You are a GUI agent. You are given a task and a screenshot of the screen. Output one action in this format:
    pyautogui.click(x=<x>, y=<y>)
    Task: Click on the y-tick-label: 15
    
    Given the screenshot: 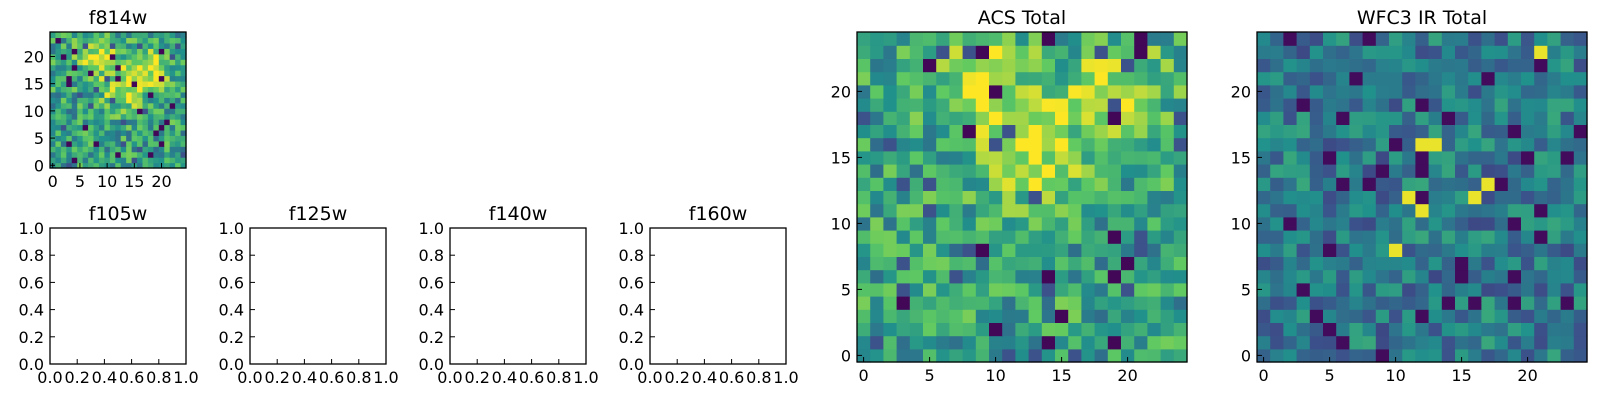 What is the action you would take?
    pyautogui.click(x=34, y=84)
    